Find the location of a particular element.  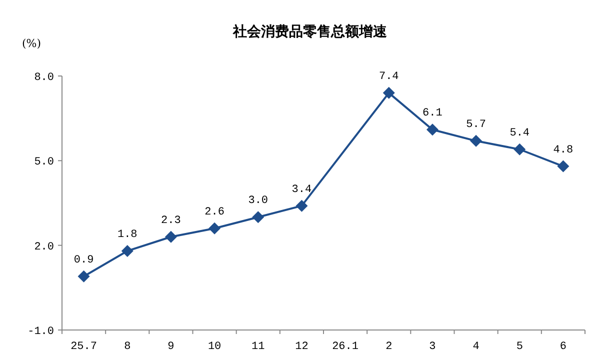

x-tick-label: 25.7 is located at coordinates (83, 347).